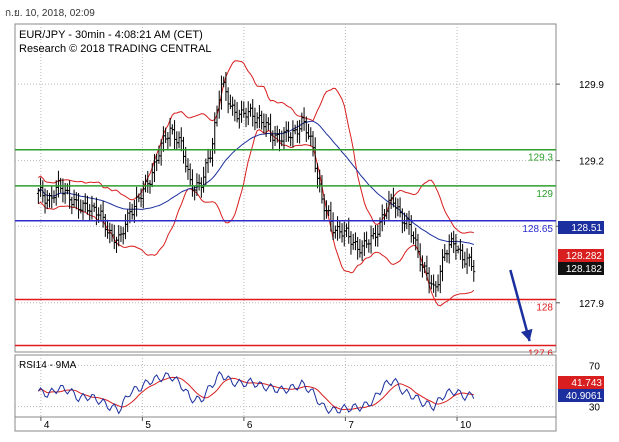 This screenshot has width=619, height=442. I want to click on level-label: 128.65, so click(537, 229).